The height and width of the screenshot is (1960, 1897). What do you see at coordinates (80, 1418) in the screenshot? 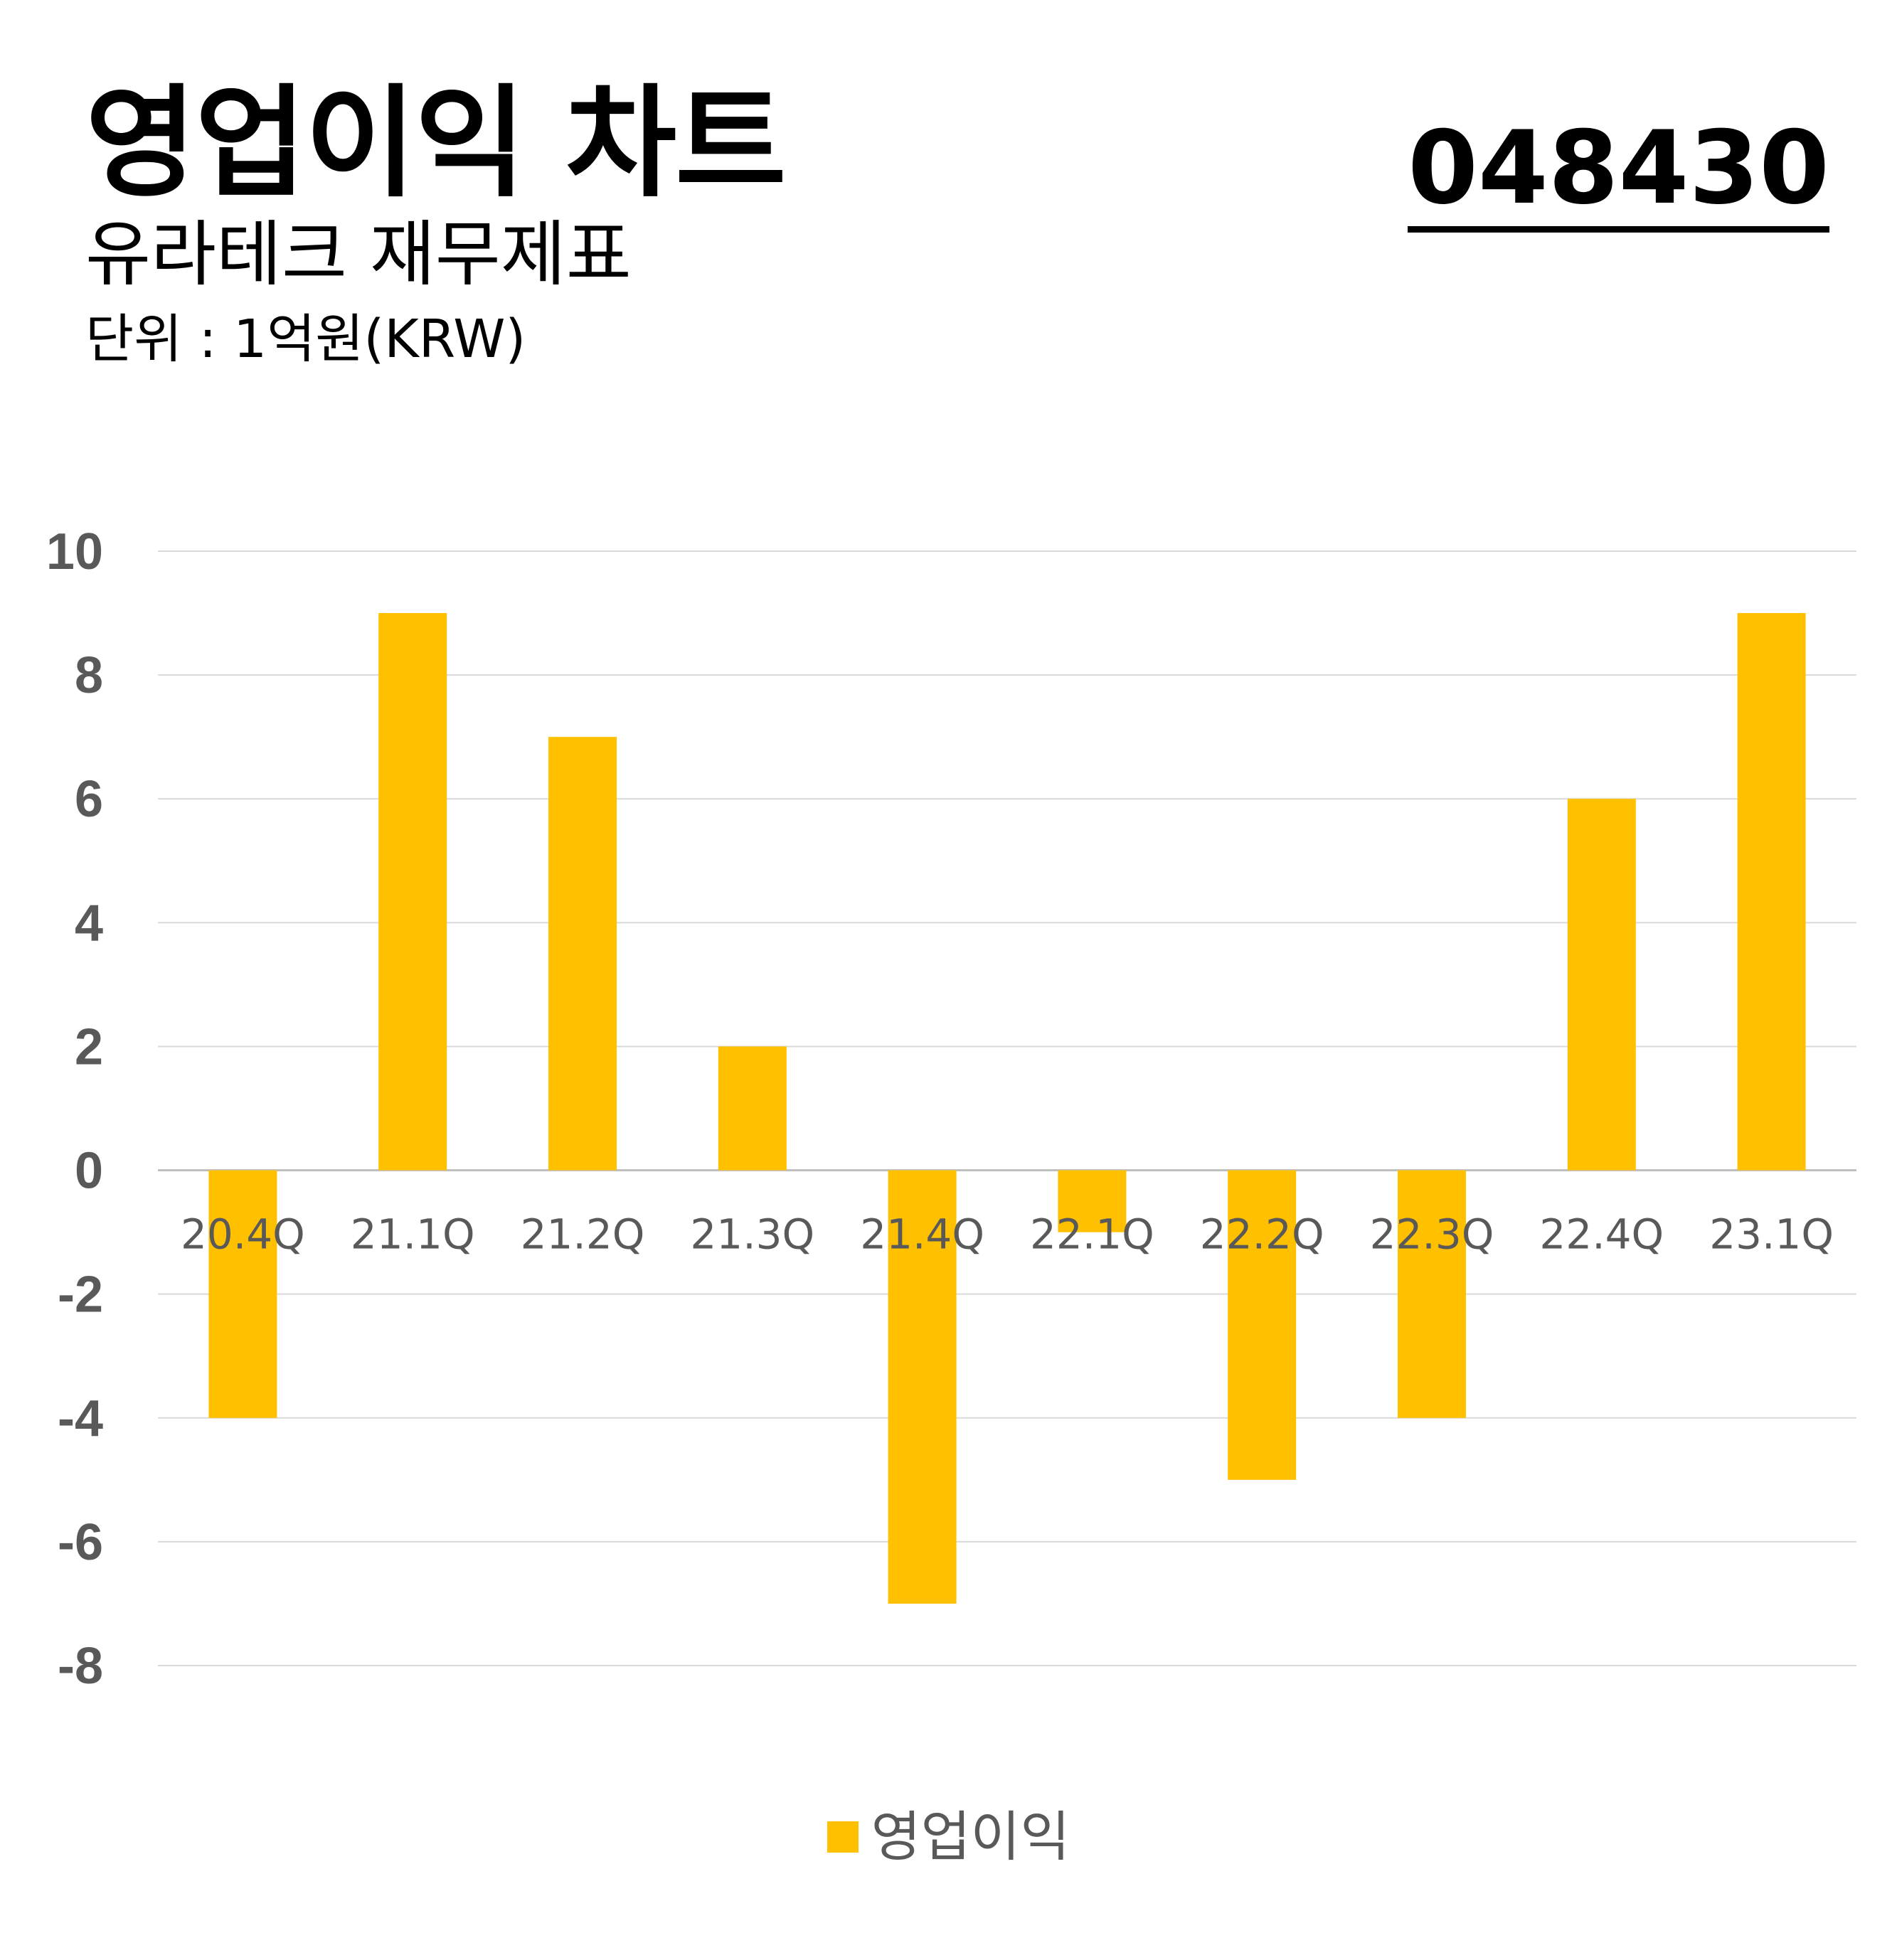
I see `y-tick-label: -4` at bounding box center [80, 1418].